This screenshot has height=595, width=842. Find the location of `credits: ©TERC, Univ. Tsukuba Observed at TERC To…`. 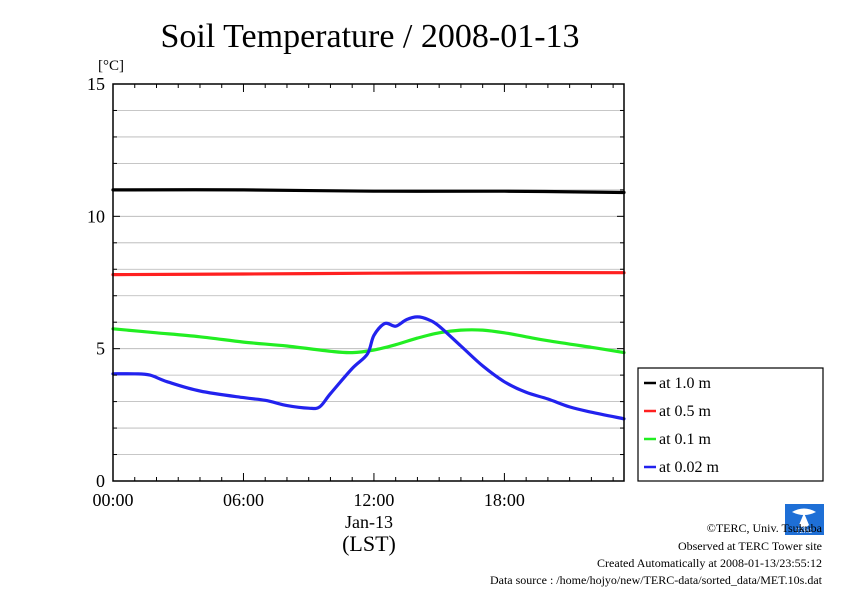

credits: ©TERC, Univ. Tsukuba Observed at TERC To… is located at coordinates (656, 554).